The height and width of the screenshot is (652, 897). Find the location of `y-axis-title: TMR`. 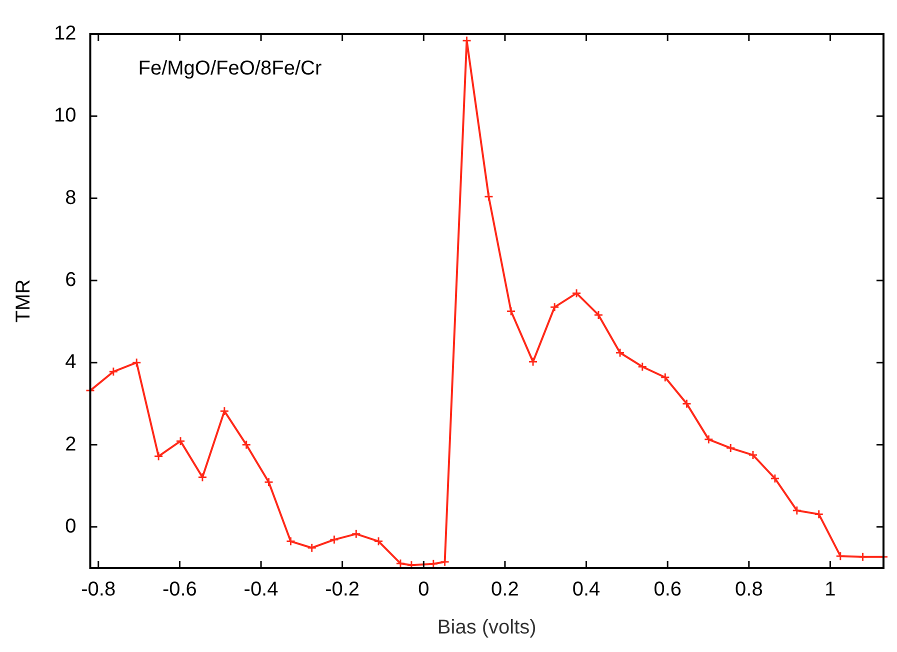

y-axis-title: TMR is located at coordinates (23, 301).